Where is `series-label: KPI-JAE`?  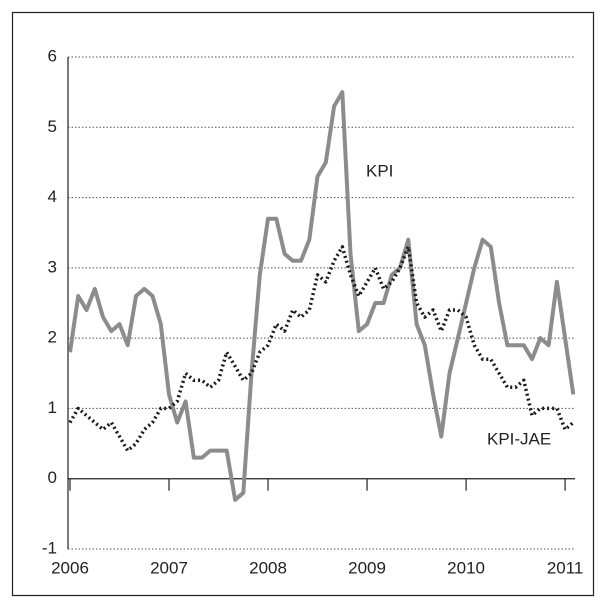
series-label: KPI-JAE is located at coordinates (519, 438).